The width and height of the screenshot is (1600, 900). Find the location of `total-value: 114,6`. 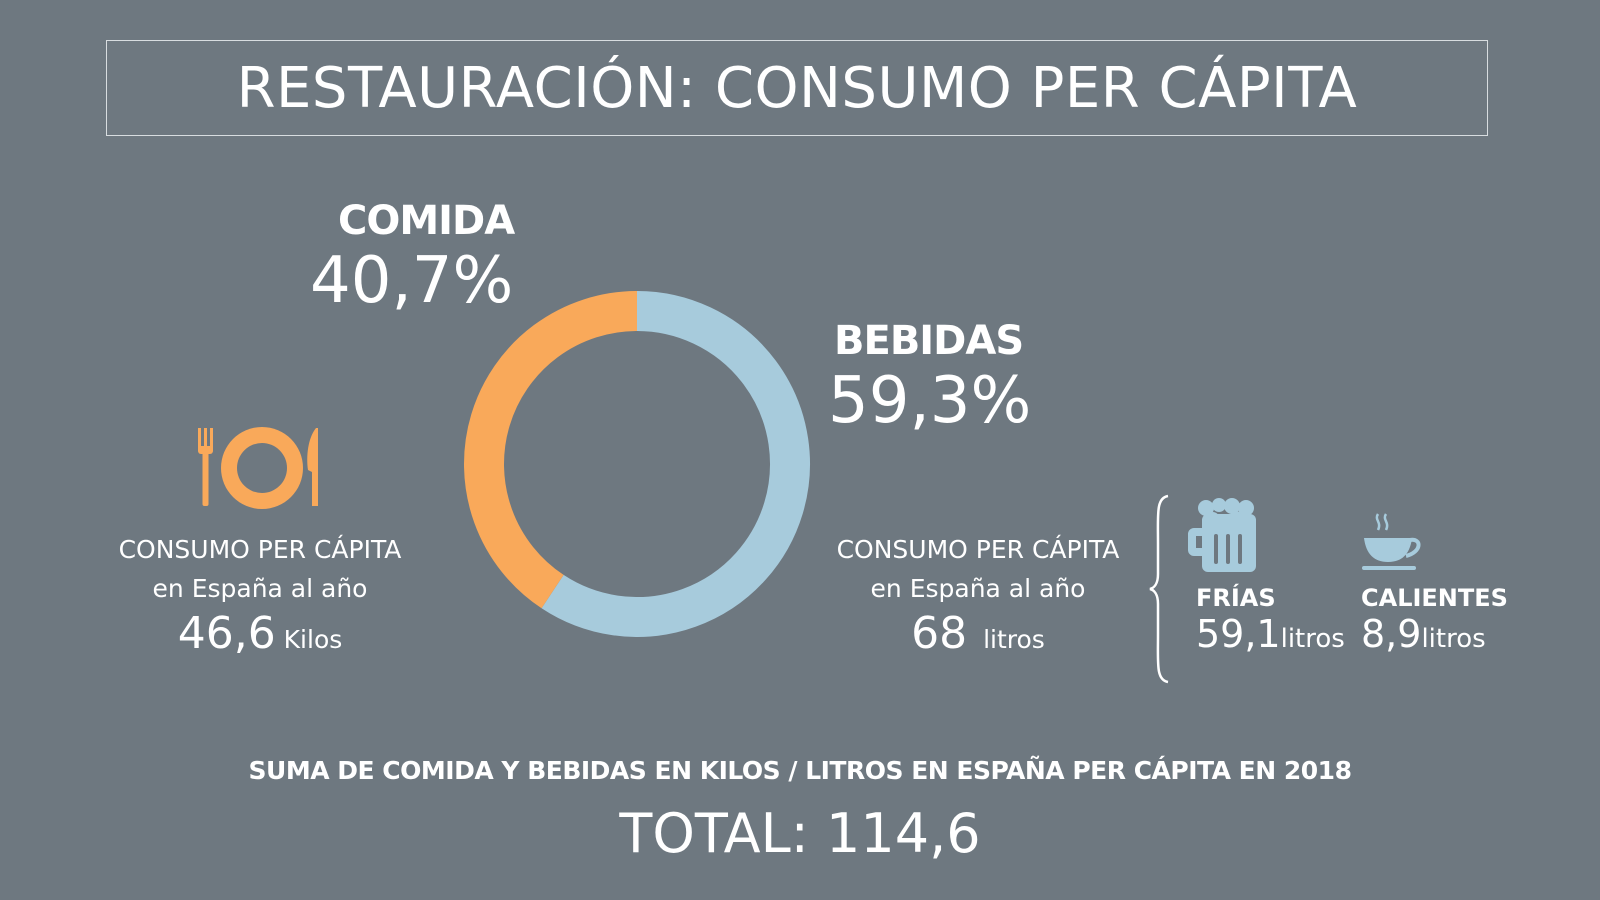

total-value: 114,6 is located at coordinates (903, 833).